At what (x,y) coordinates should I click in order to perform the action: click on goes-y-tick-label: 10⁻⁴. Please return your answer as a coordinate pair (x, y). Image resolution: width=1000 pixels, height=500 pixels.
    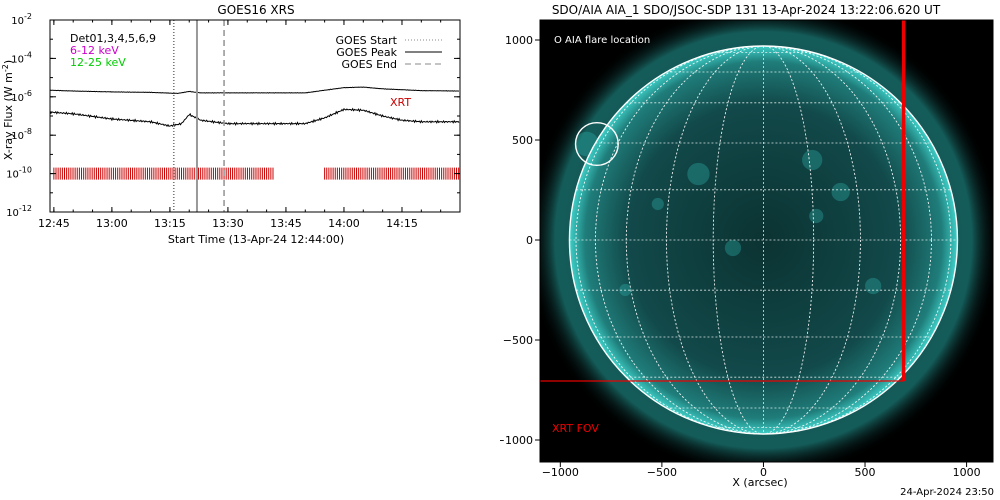
    Looking at the image, I should click on (21, 57).